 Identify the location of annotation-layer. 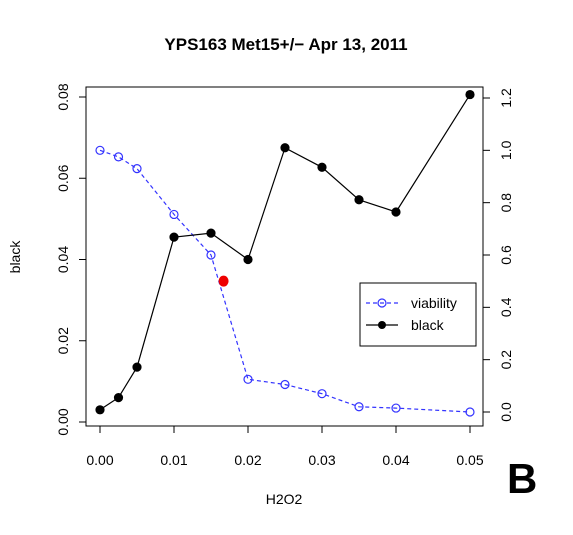
(223, 281).